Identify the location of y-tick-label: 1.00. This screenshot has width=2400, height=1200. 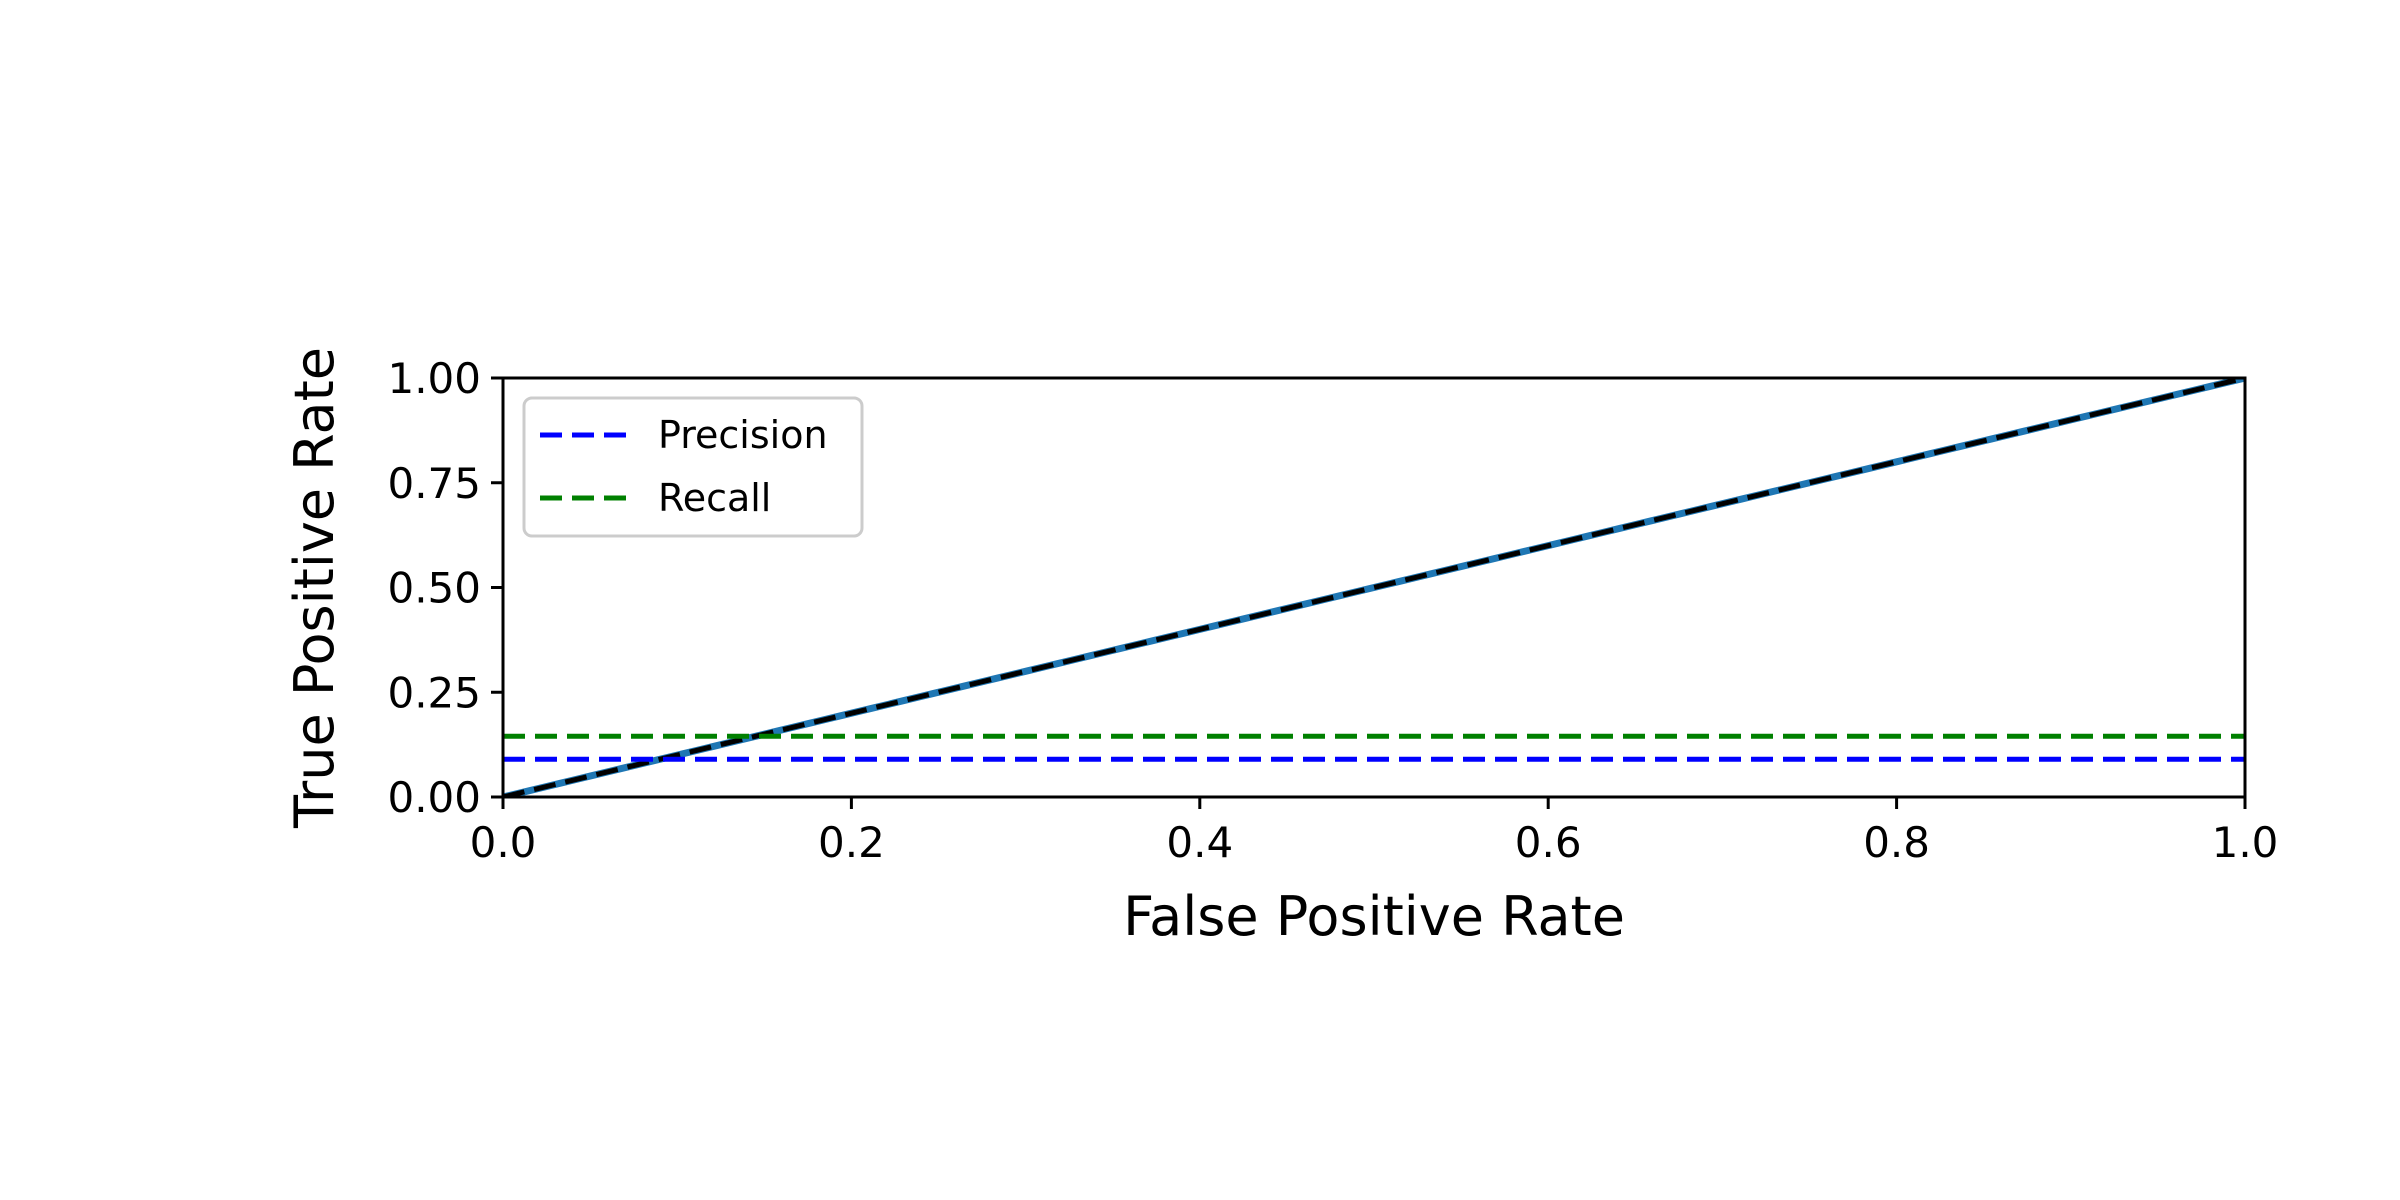
(434, 378).